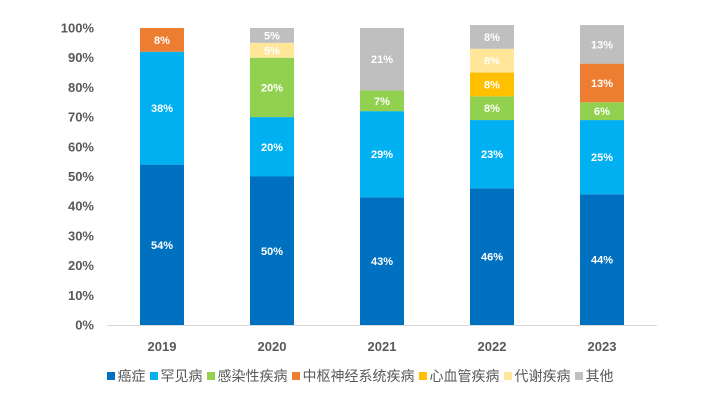  Describe the element at coordinates (84, 325) in the screenshot. I see `y-tick-label: 0%` at that location.